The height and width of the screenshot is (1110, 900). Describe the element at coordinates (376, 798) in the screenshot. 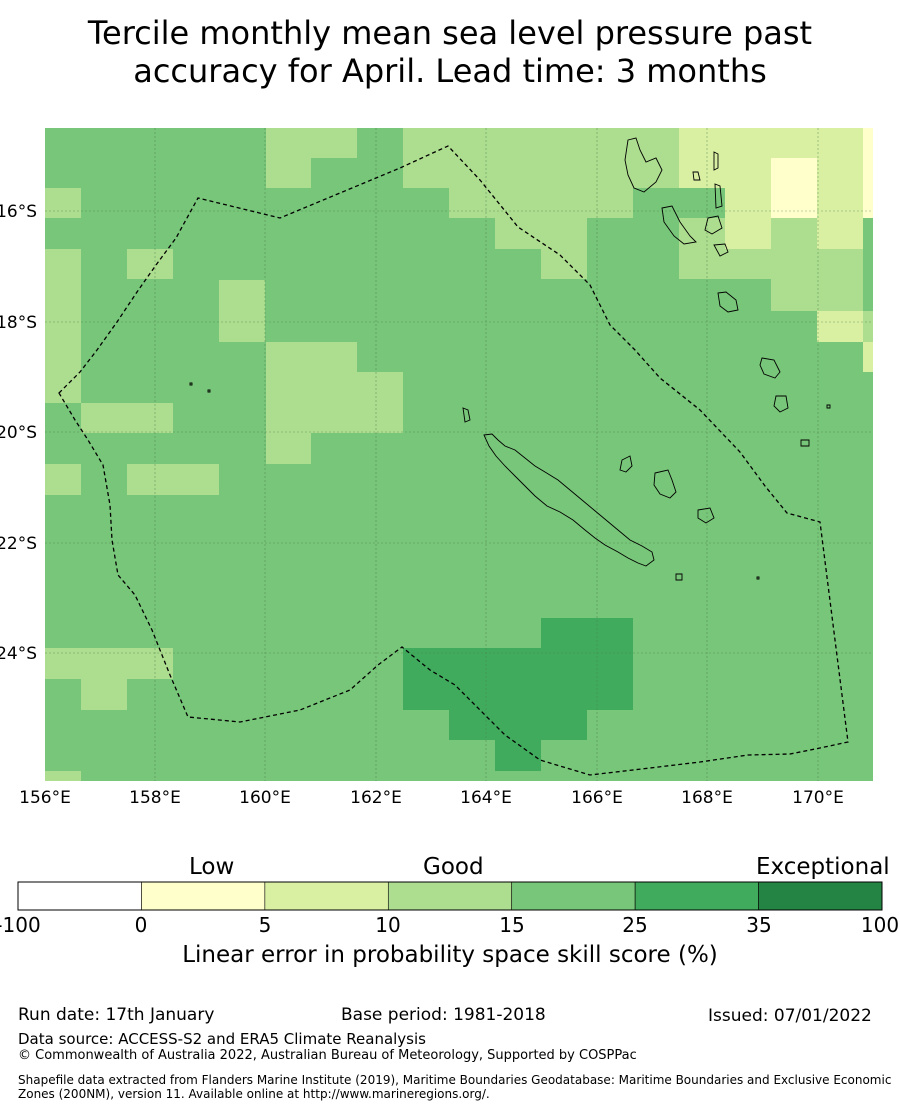

I see `lon-tick-label: 162°E` at that location.